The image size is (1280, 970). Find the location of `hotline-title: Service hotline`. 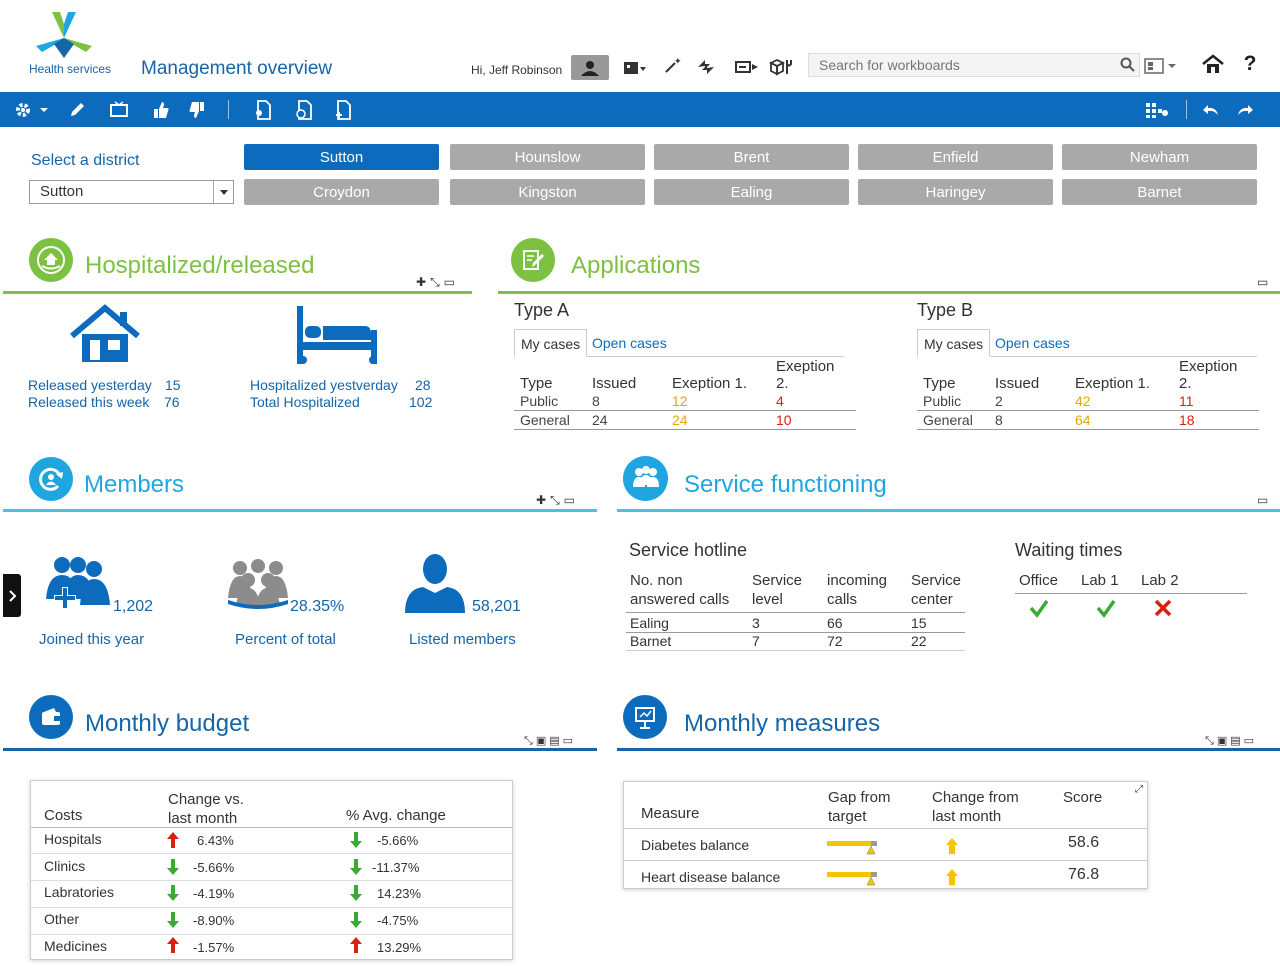

hotline-title: Service hotline is located at coordinates (688, 550).